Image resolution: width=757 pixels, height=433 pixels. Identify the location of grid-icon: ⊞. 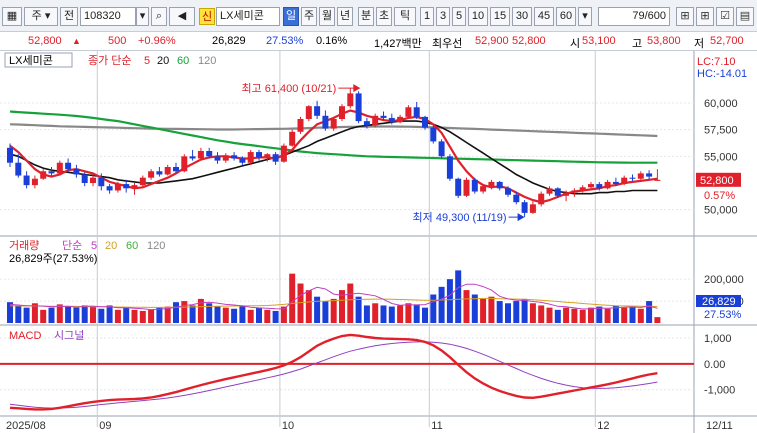
(685, 16).